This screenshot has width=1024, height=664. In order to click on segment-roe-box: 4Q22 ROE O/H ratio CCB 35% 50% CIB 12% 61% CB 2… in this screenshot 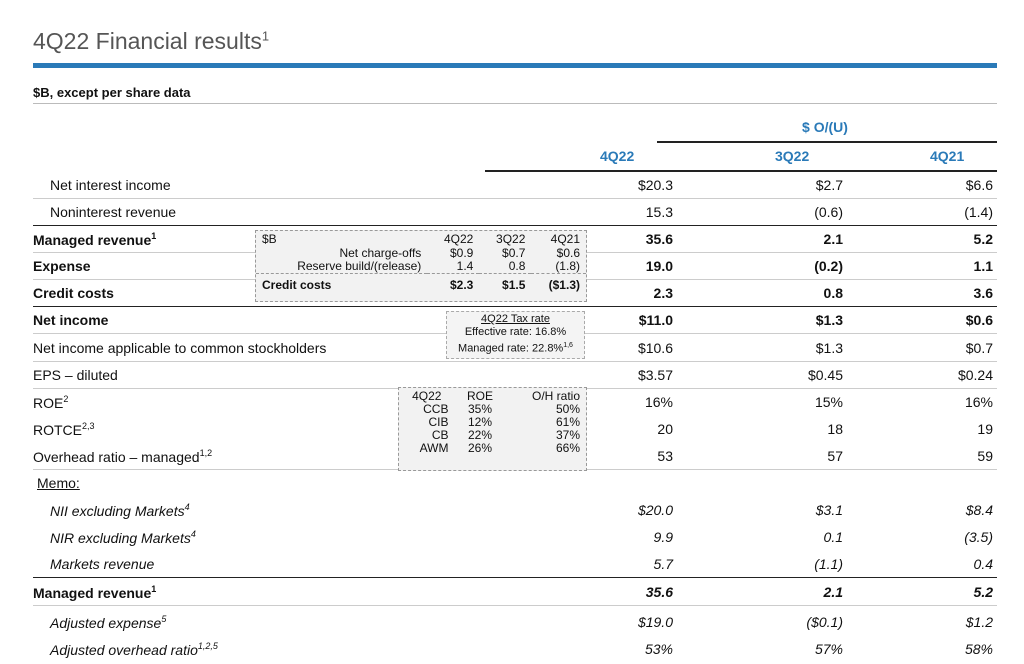, I will do `click(492, 429)`.